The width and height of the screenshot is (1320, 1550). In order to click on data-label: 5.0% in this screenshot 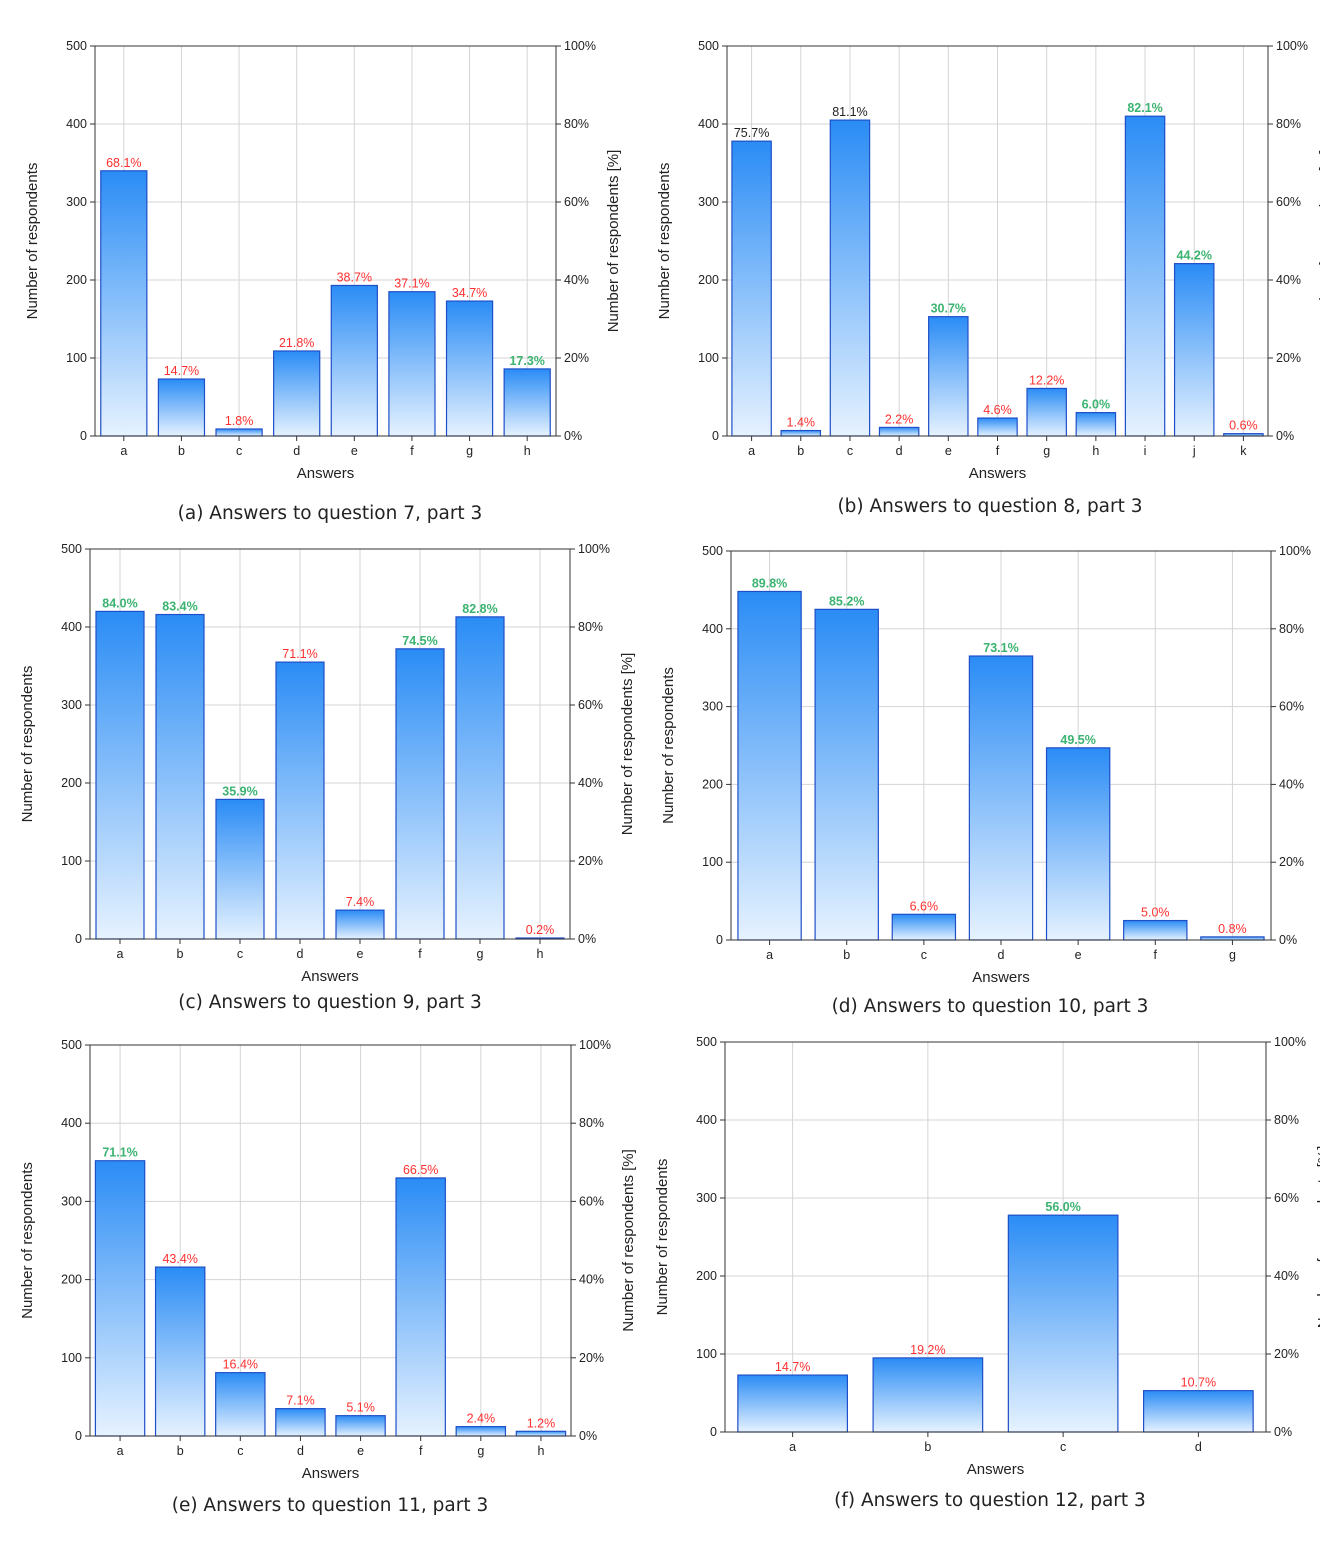, I will do `click(1155, 913)`.